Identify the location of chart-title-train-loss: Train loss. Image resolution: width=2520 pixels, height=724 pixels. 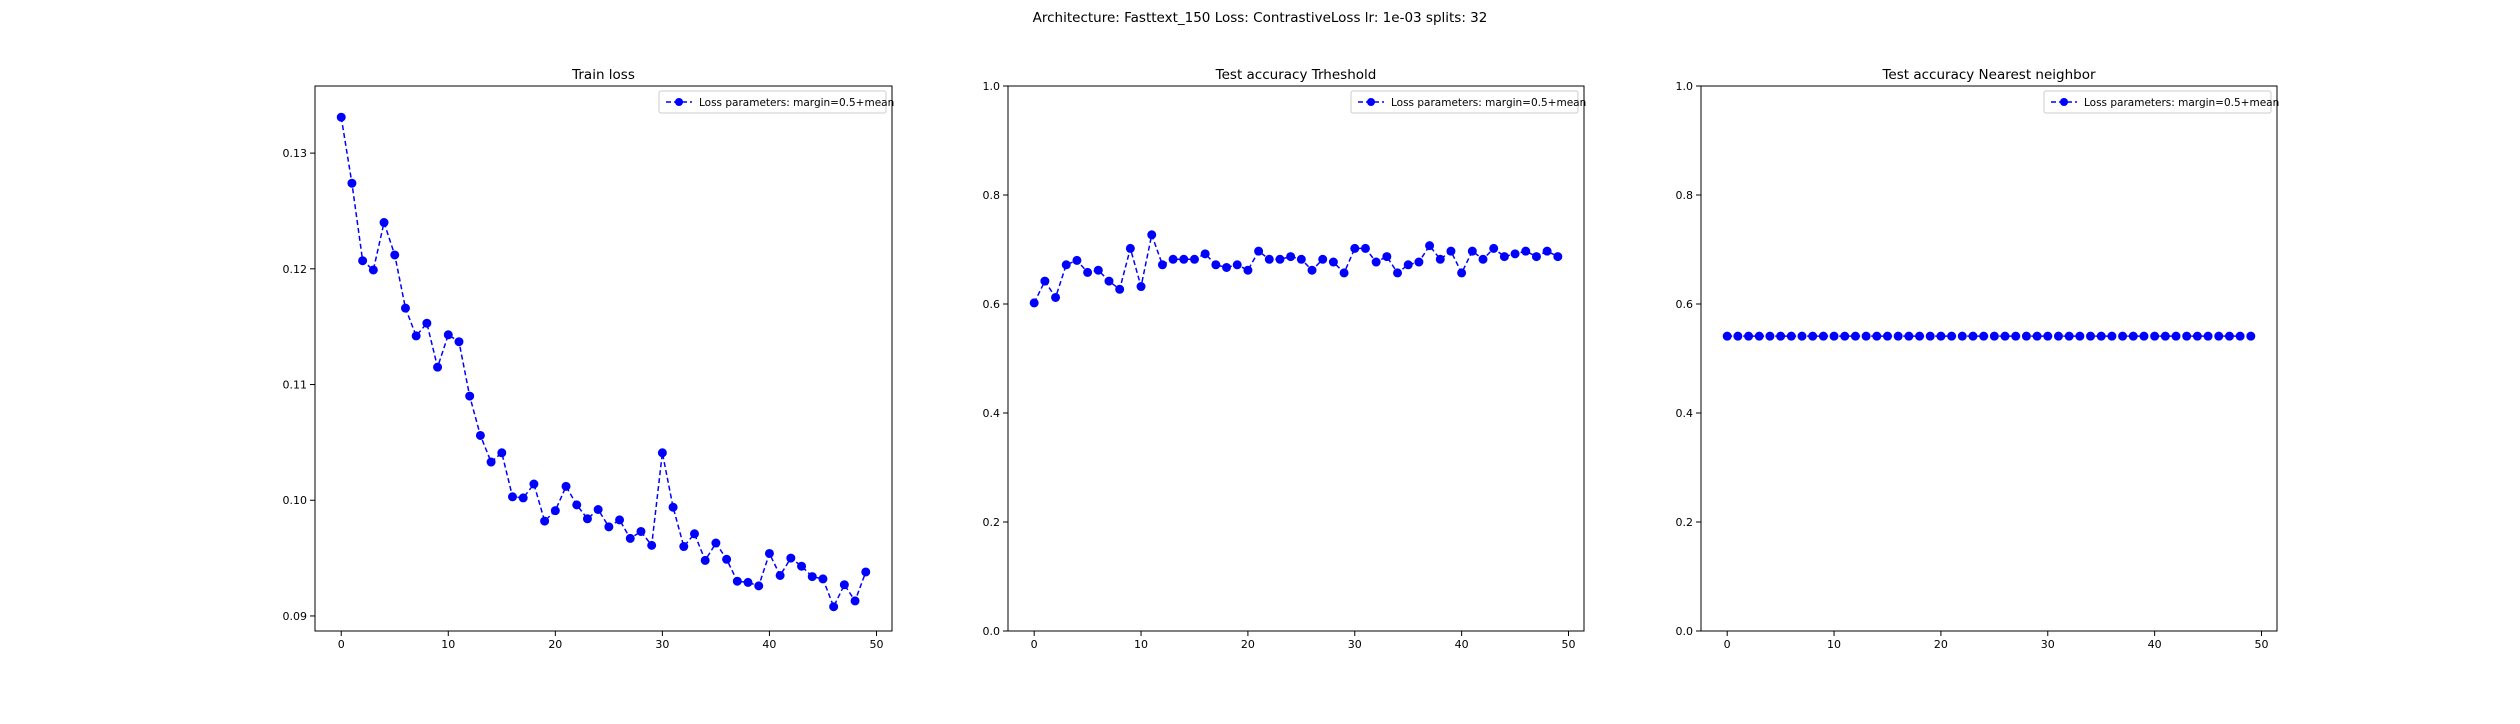
(603, 75).